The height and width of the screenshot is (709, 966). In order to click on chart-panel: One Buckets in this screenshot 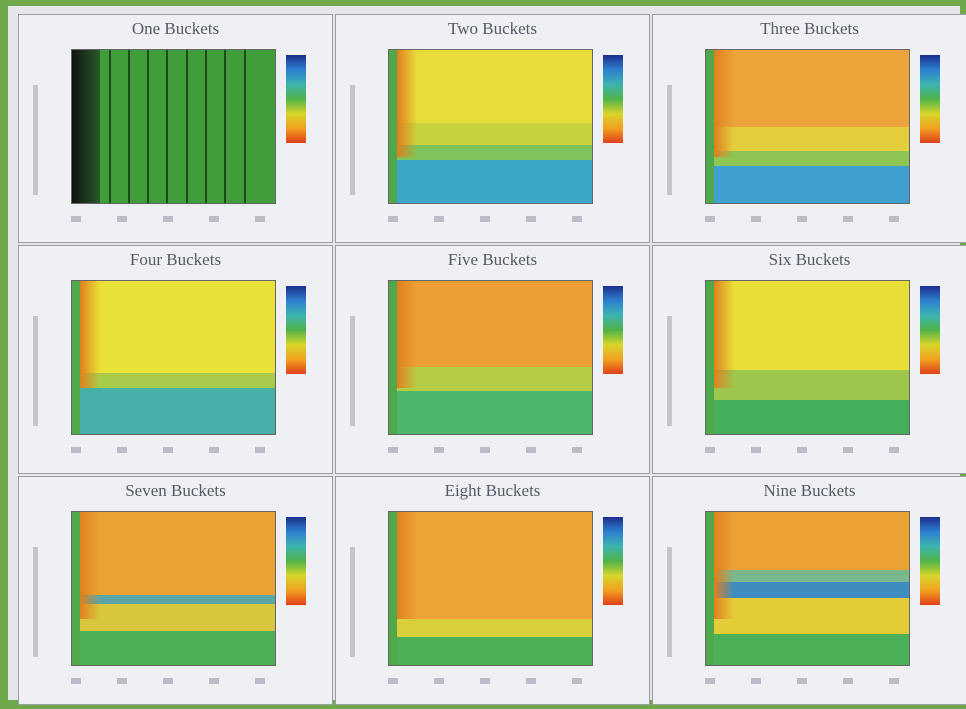, I will do `click(175, 128)`.